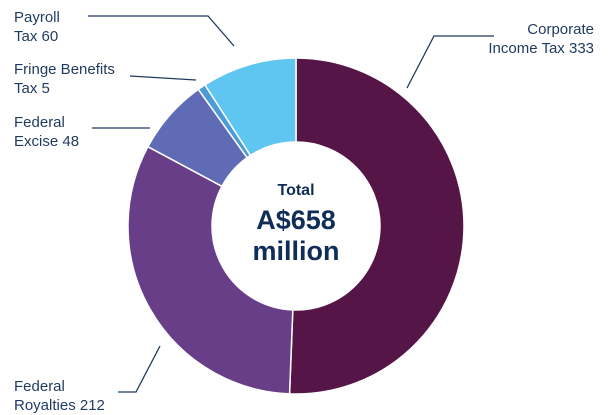  Describe the element at coordinates (296, 251) in the screenshot. I see `center-total-unit: million` at that location.